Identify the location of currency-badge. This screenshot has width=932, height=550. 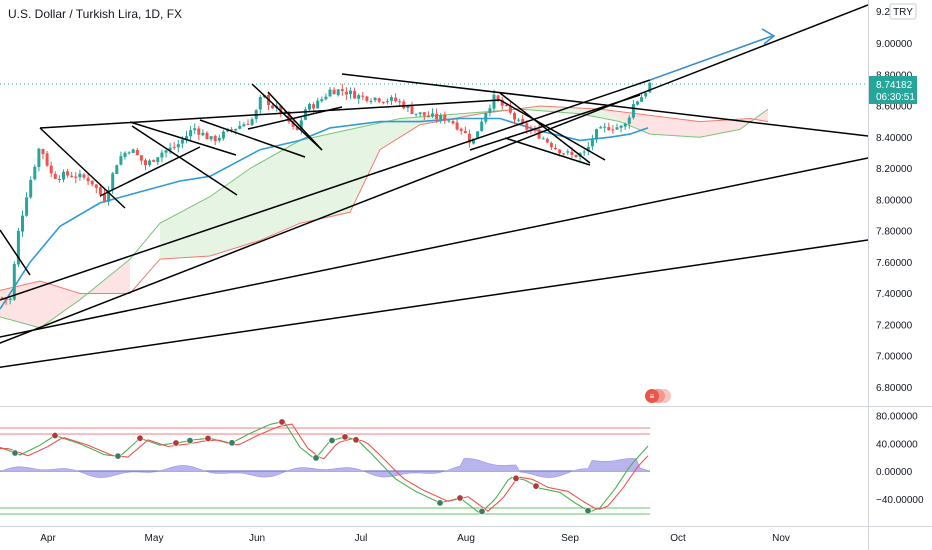
(903, 11).